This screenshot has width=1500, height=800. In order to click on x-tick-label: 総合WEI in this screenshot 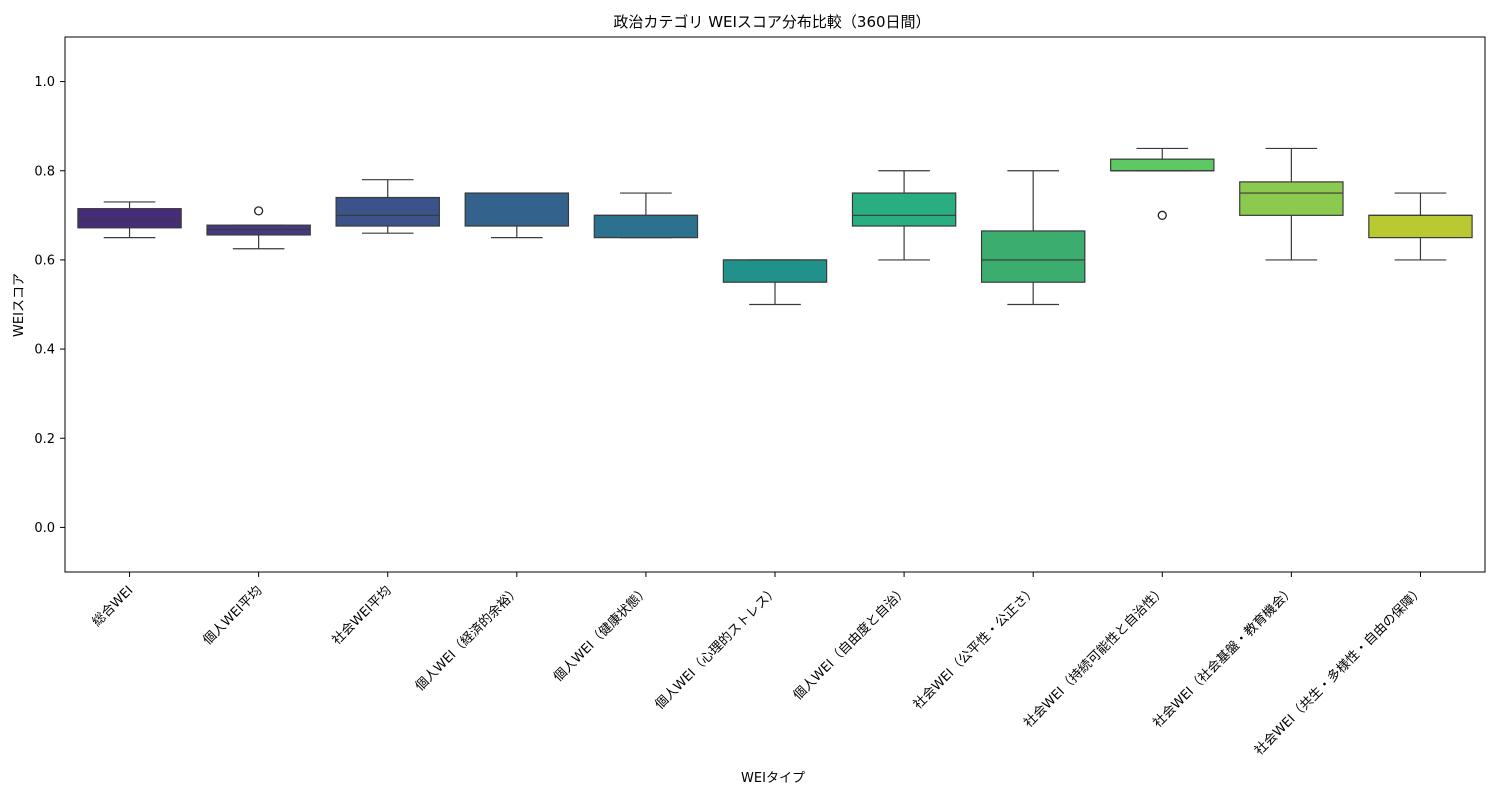, I will do `click(113, 606)`.